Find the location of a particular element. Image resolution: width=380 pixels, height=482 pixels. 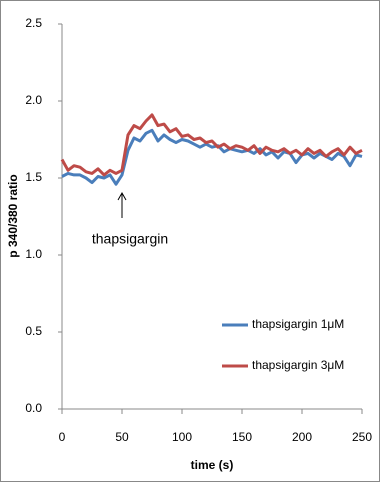

annotation-arrowhead is located at coordinates (122, 196).